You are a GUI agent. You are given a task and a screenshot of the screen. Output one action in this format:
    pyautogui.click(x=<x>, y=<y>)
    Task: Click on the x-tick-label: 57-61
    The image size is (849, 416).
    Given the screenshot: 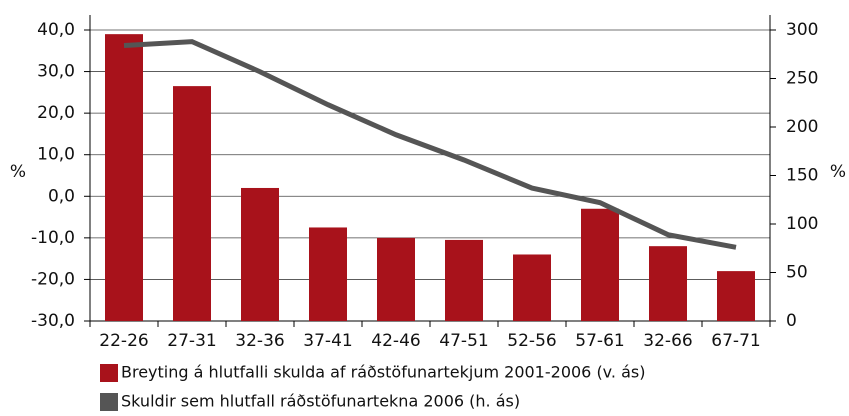 What is the action you would take?
    pyautogui.click(x=599, y=341)
    